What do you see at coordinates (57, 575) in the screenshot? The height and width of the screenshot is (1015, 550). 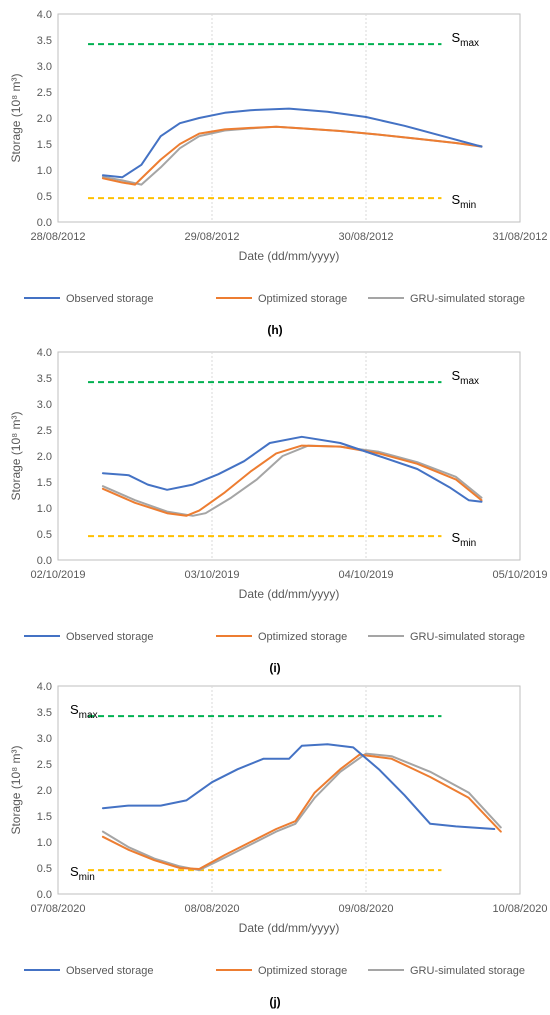 I see `x-tick-label: 02/10/2019` at bounding box center [57, 575].